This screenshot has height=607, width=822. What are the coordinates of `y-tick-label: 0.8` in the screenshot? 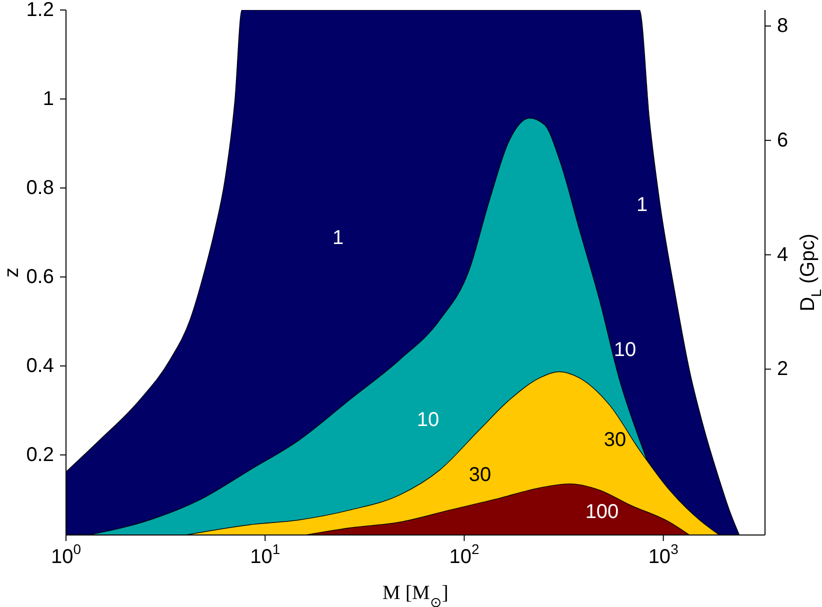 It's located at (40, 187).